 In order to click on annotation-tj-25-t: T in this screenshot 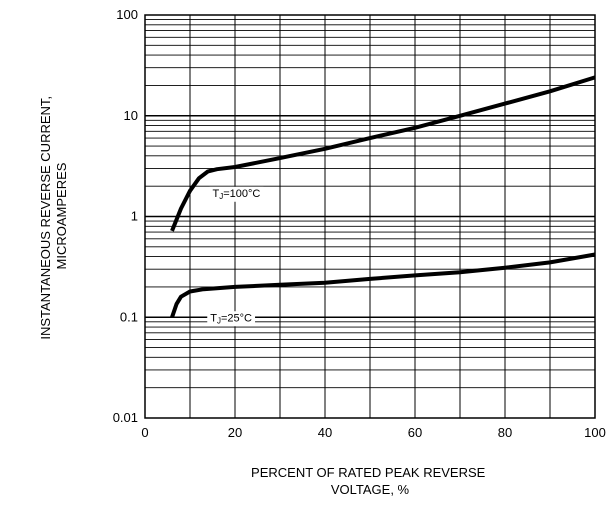, I will do `click(213, 318)`.